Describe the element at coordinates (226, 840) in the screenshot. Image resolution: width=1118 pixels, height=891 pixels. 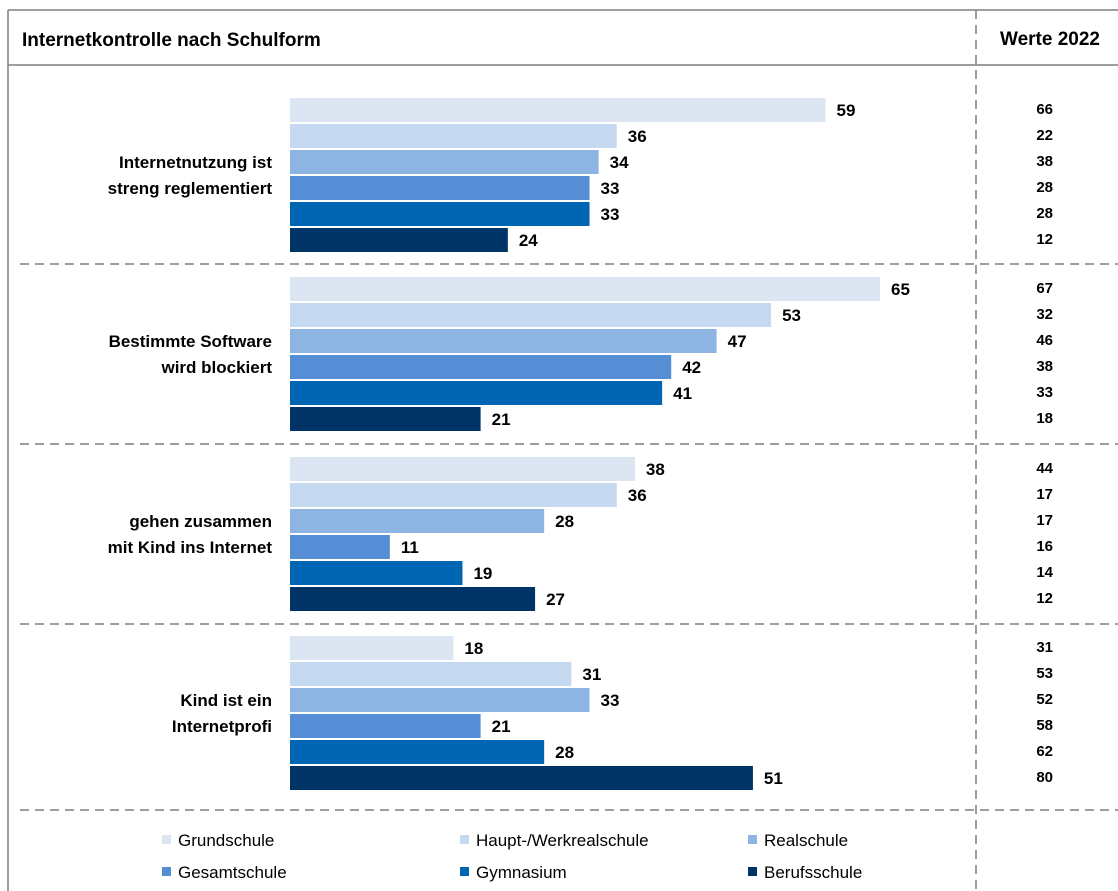
I see `legend-label: Grundschule` at that location.